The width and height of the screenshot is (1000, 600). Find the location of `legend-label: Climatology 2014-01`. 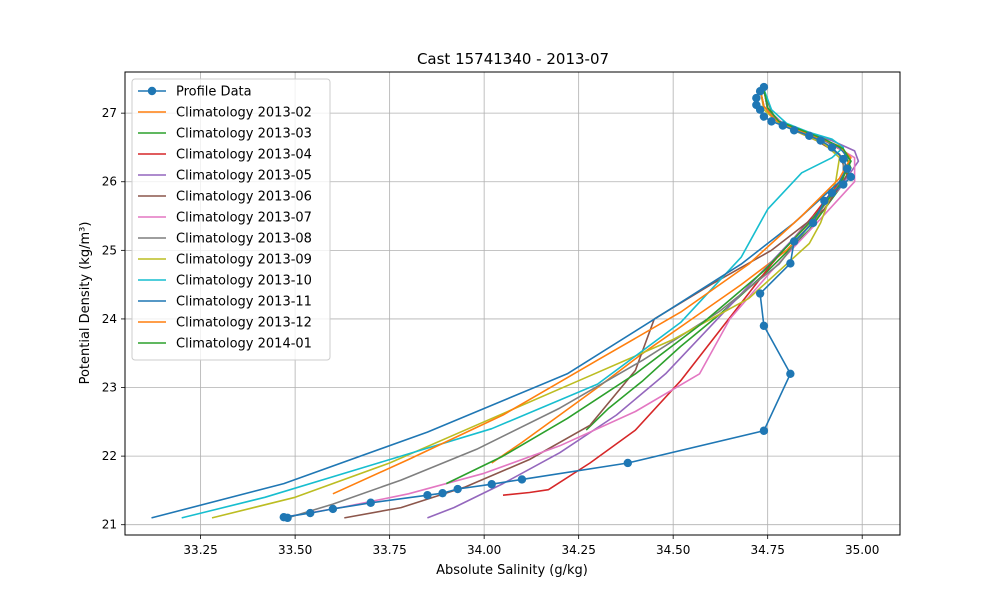

legend-label: Climatology 2014-01 is located at coordinates (244, 344).